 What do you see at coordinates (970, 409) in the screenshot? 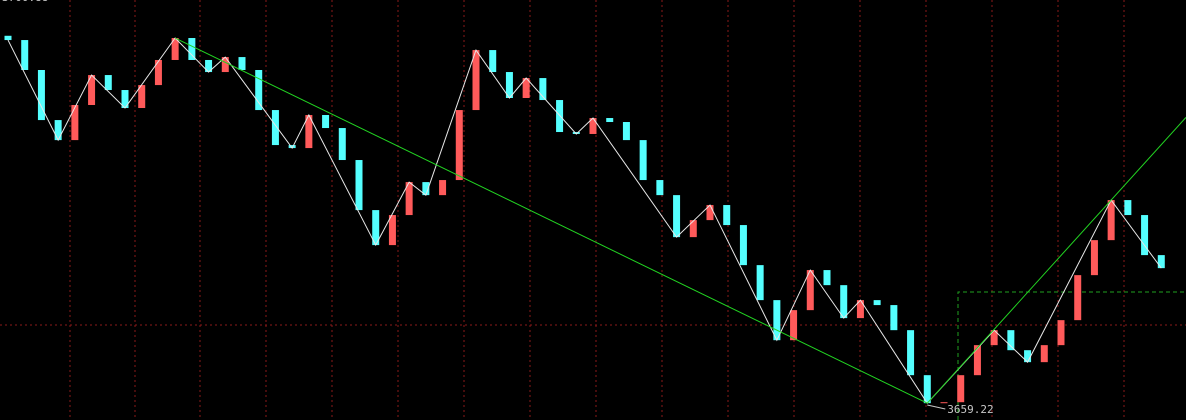
I see `low-annotation: 3659.22` at bounding box center [970, 409].